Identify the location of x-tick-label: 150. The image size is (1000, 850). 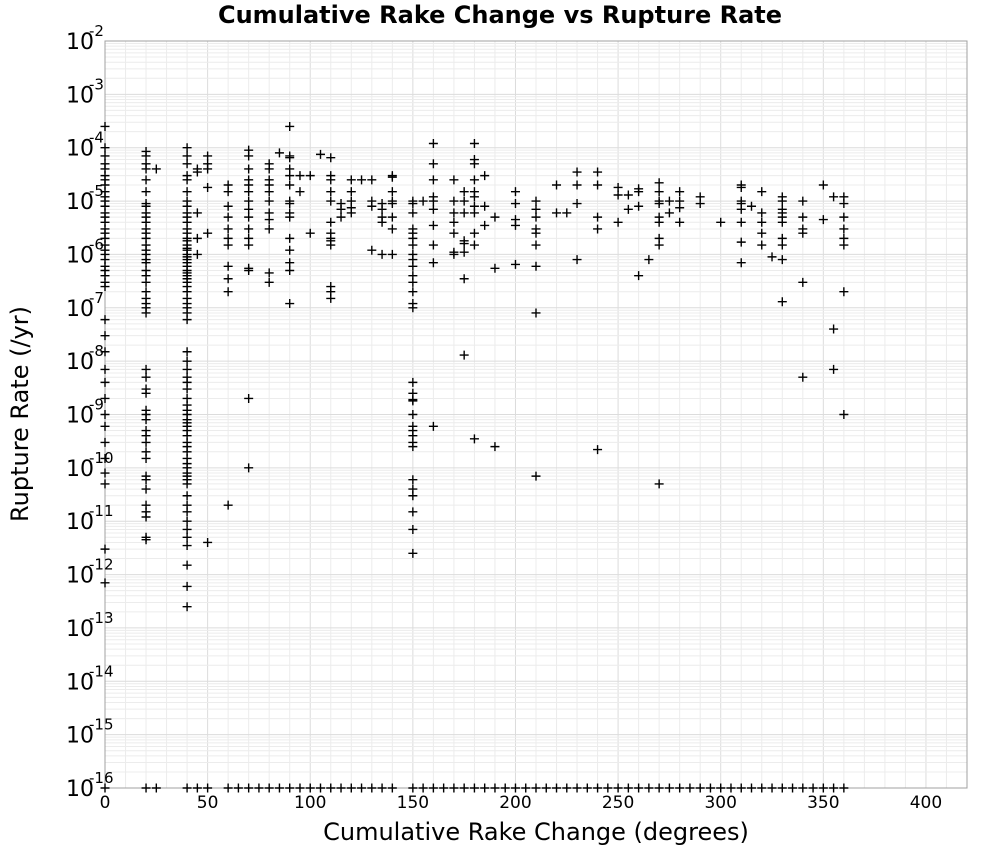
(413, 803).